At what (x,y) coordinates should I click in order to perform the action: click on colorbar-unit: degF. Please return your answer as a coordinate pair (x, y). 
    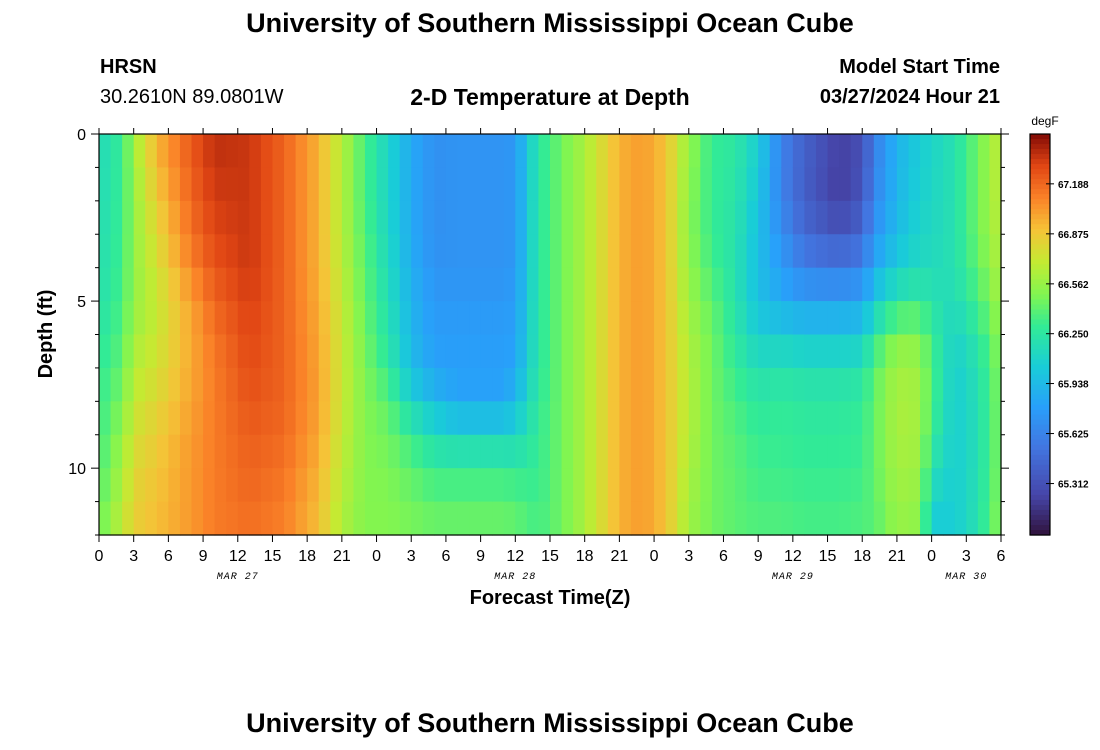
    Looking at the image, I should click on (1044, 121).